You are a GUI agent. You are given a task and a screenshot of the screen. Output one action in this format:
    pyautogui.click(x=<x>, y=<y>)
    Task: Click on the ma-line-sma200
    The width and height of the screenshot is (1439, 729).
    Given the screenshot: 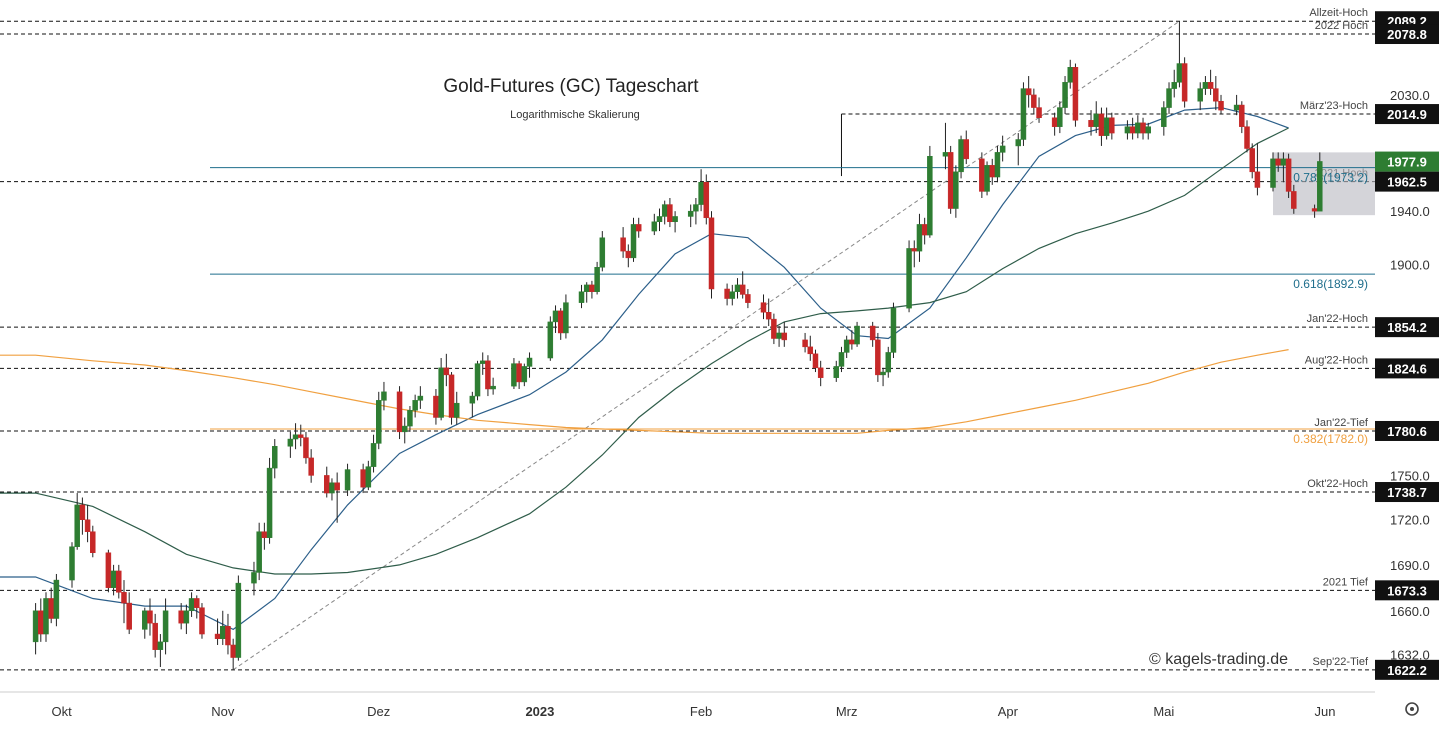 What is the action you would take?
    pyautogui.click(x=644, y=391)
    